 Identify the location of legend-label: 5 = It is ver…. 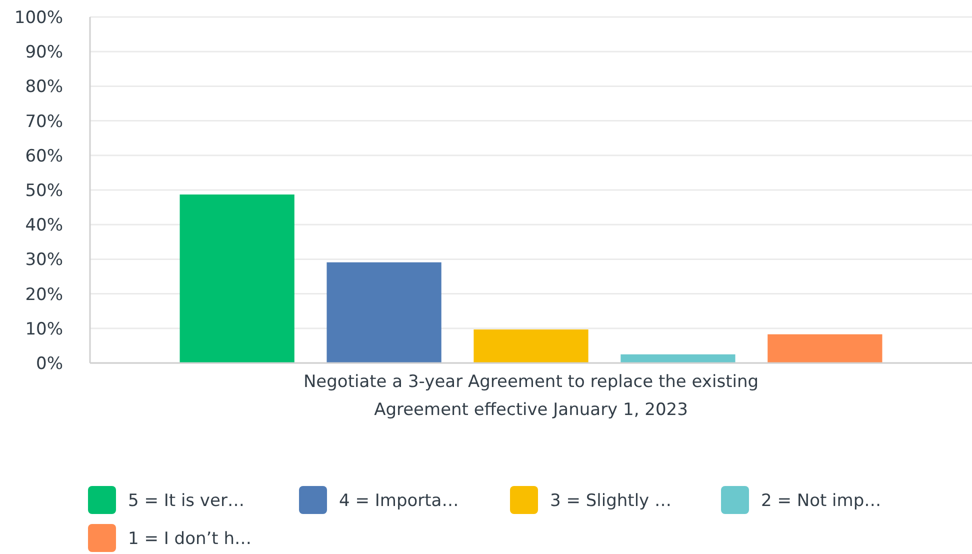
(186, 500).